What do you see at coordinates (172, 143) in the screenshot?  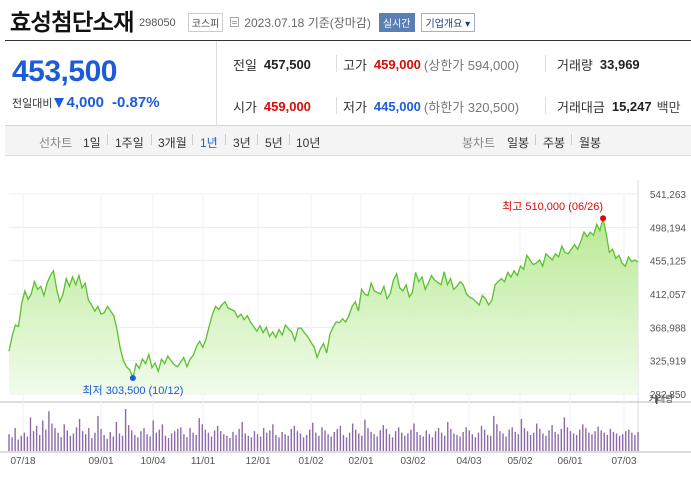 I see `period-3m: 3개월` at bounding box center [172, 143].